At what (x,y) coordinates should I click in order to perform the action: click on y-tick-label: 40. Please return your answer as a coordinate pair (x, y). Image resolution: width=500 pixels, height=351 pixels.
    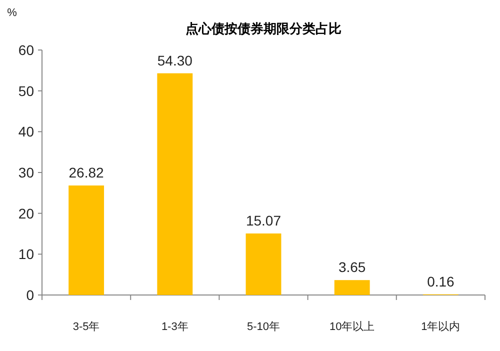
    Looking at the image, I should click on (26, 132).